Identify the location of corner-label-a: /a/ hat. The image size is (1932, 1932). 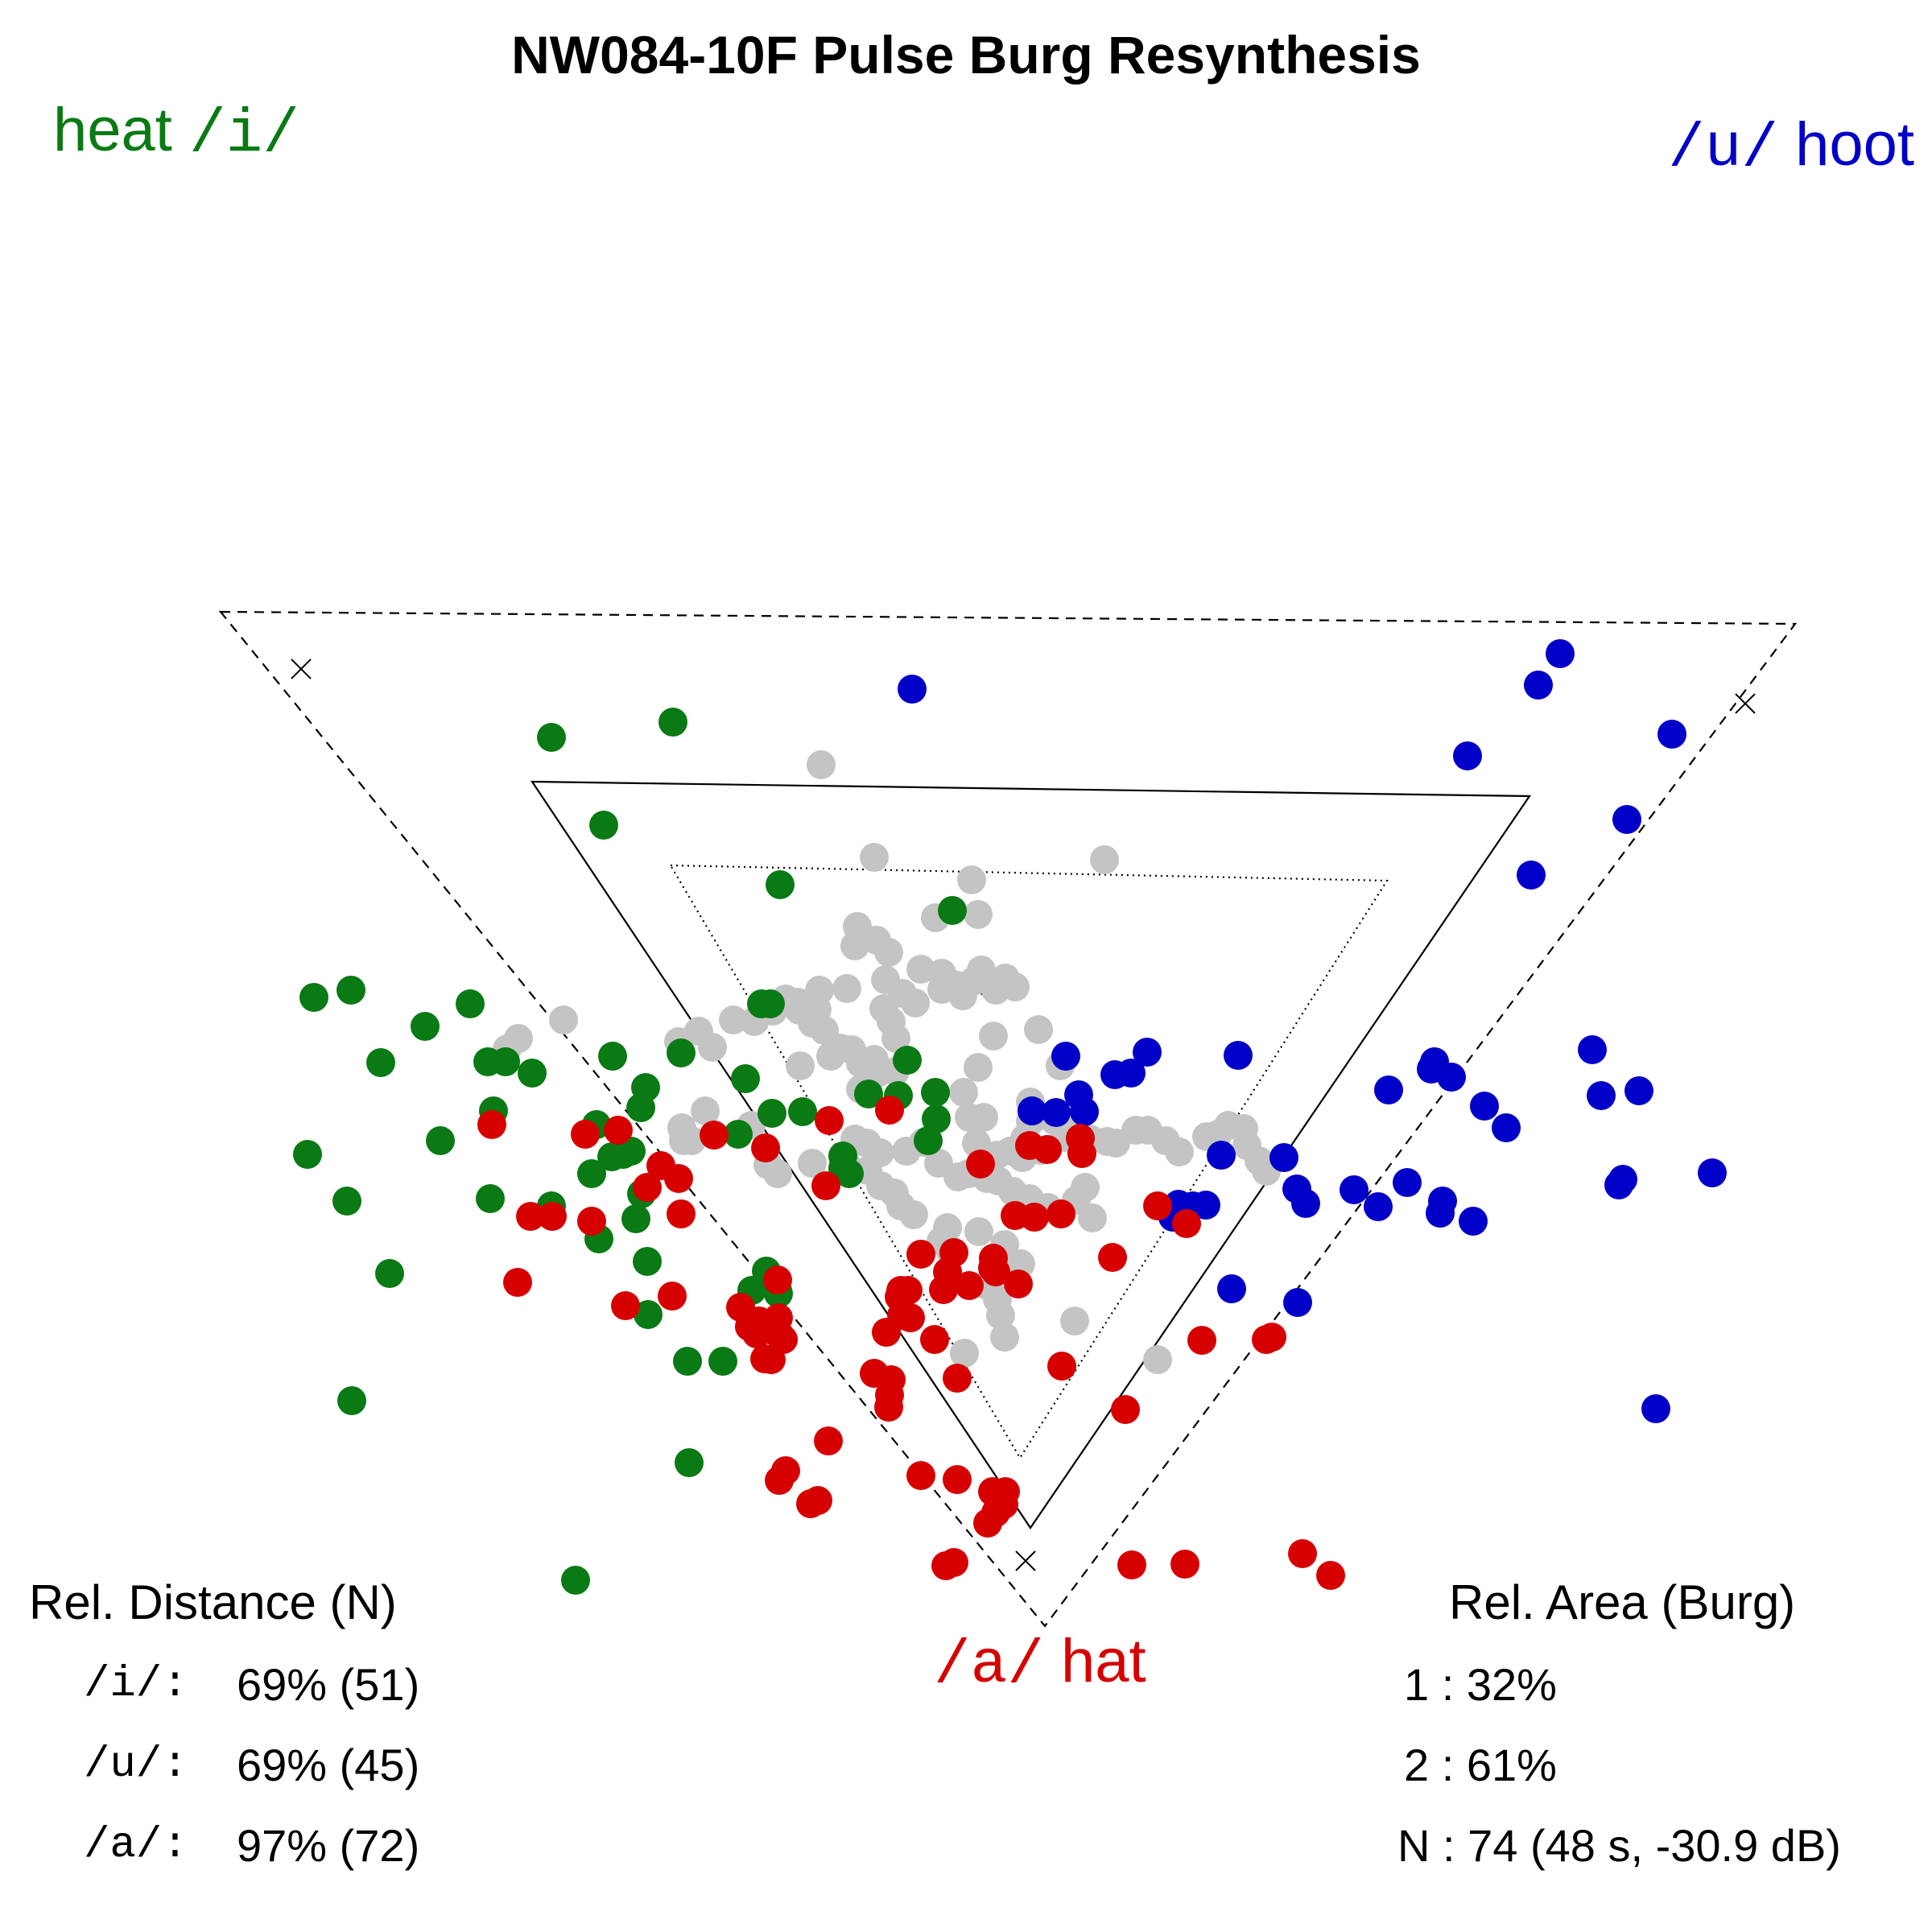
(1040, 1663).